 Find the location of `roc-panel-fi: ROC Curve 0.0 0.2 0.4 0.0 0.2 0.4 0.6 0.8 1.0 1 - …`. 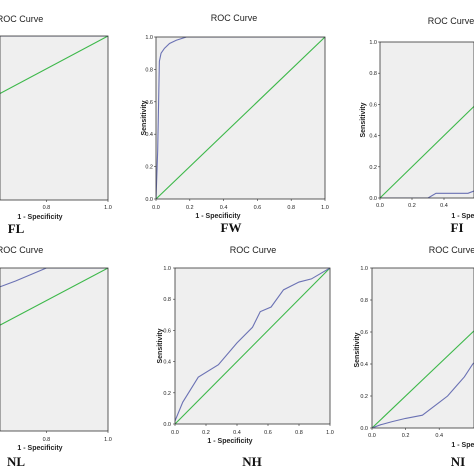

roc-panel-fi: ROC Curve 0.0 0.2 0.4 0.0 0.2 0.4 0.6 0.8 1.0 1 - … is located at coordinates (417, 125).